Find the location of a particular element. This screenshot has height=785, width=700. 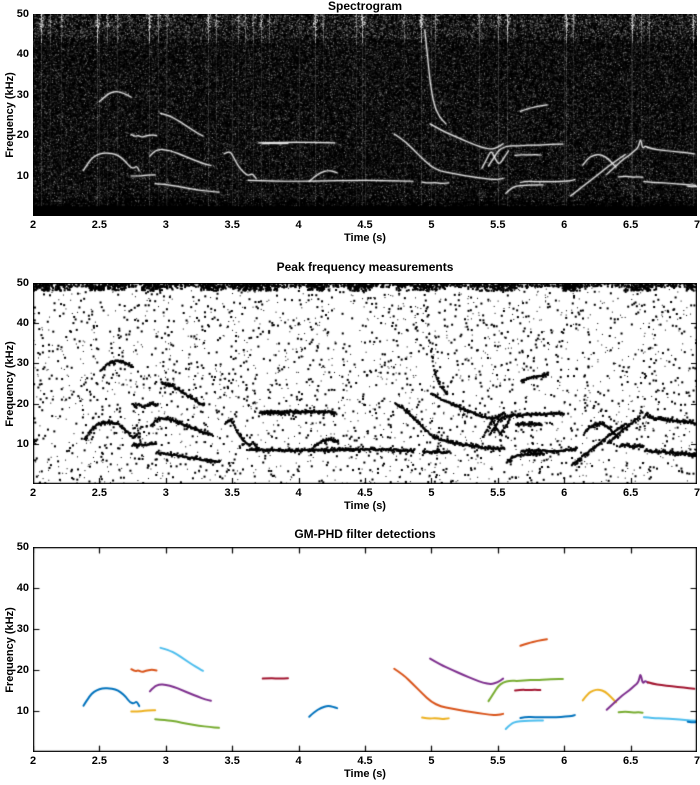

panel2-title: Peak frequency measurements is located at coordinates (365, 267).